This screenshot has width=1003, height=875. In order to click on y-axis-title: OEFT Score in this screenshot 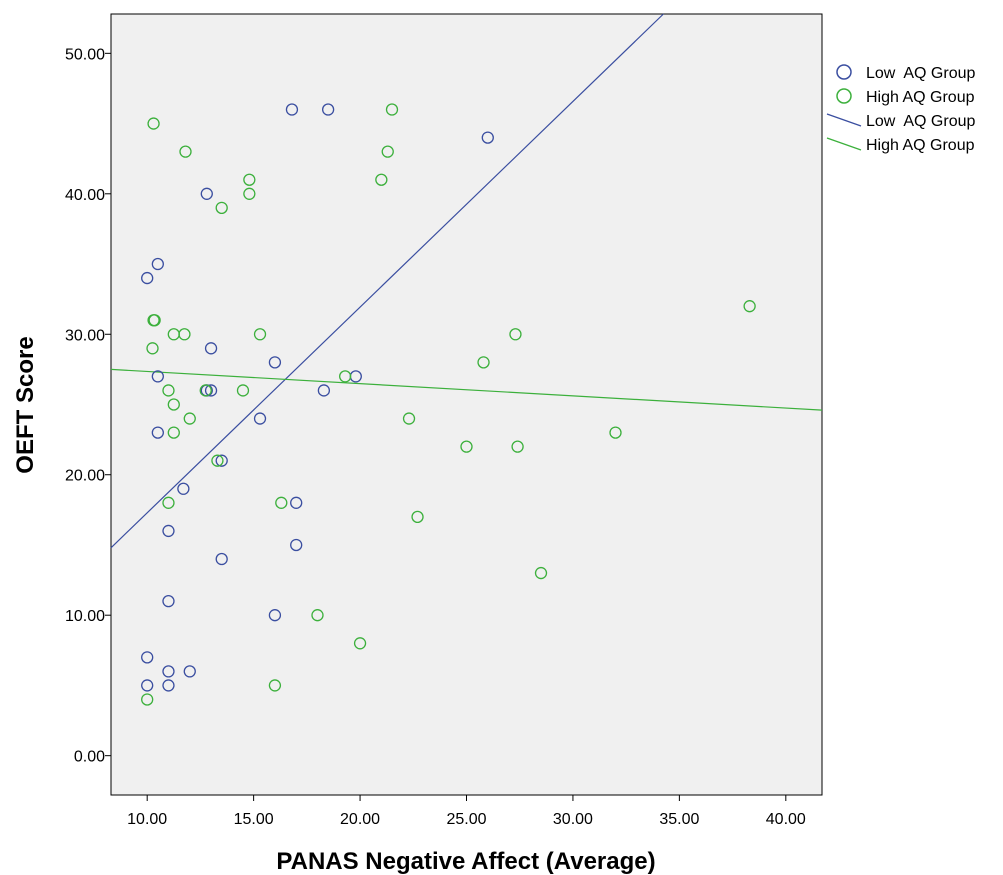, I will do `click(25, 404)`.